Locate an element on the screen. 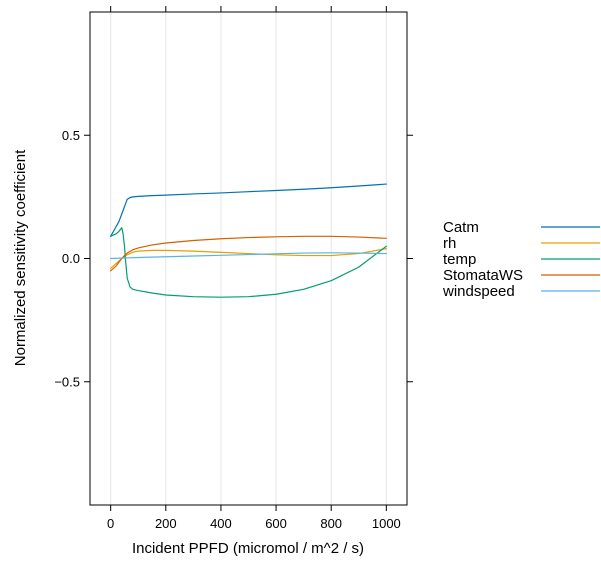  x-tick-label-3: 600 is located at coordinates (276, 523).